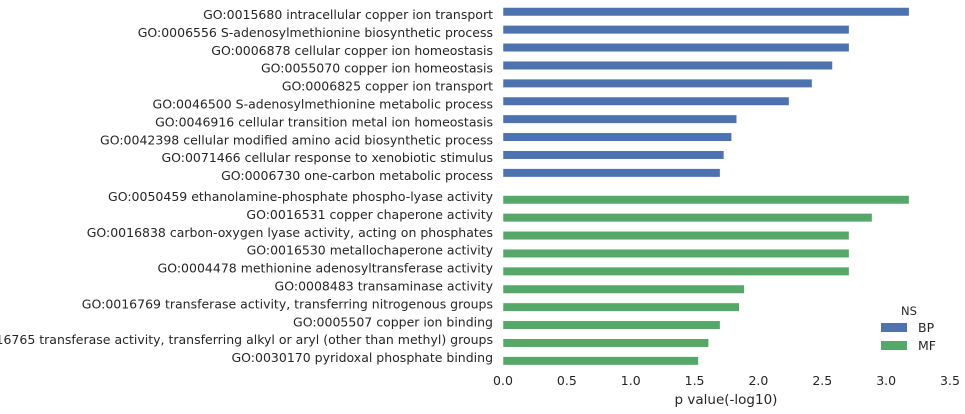 The width and height of the screenshot is (965, 414). Describe the element at coordinates (950, 380) in the screenshot. I see `x-tick-label: 3.5` at that location.